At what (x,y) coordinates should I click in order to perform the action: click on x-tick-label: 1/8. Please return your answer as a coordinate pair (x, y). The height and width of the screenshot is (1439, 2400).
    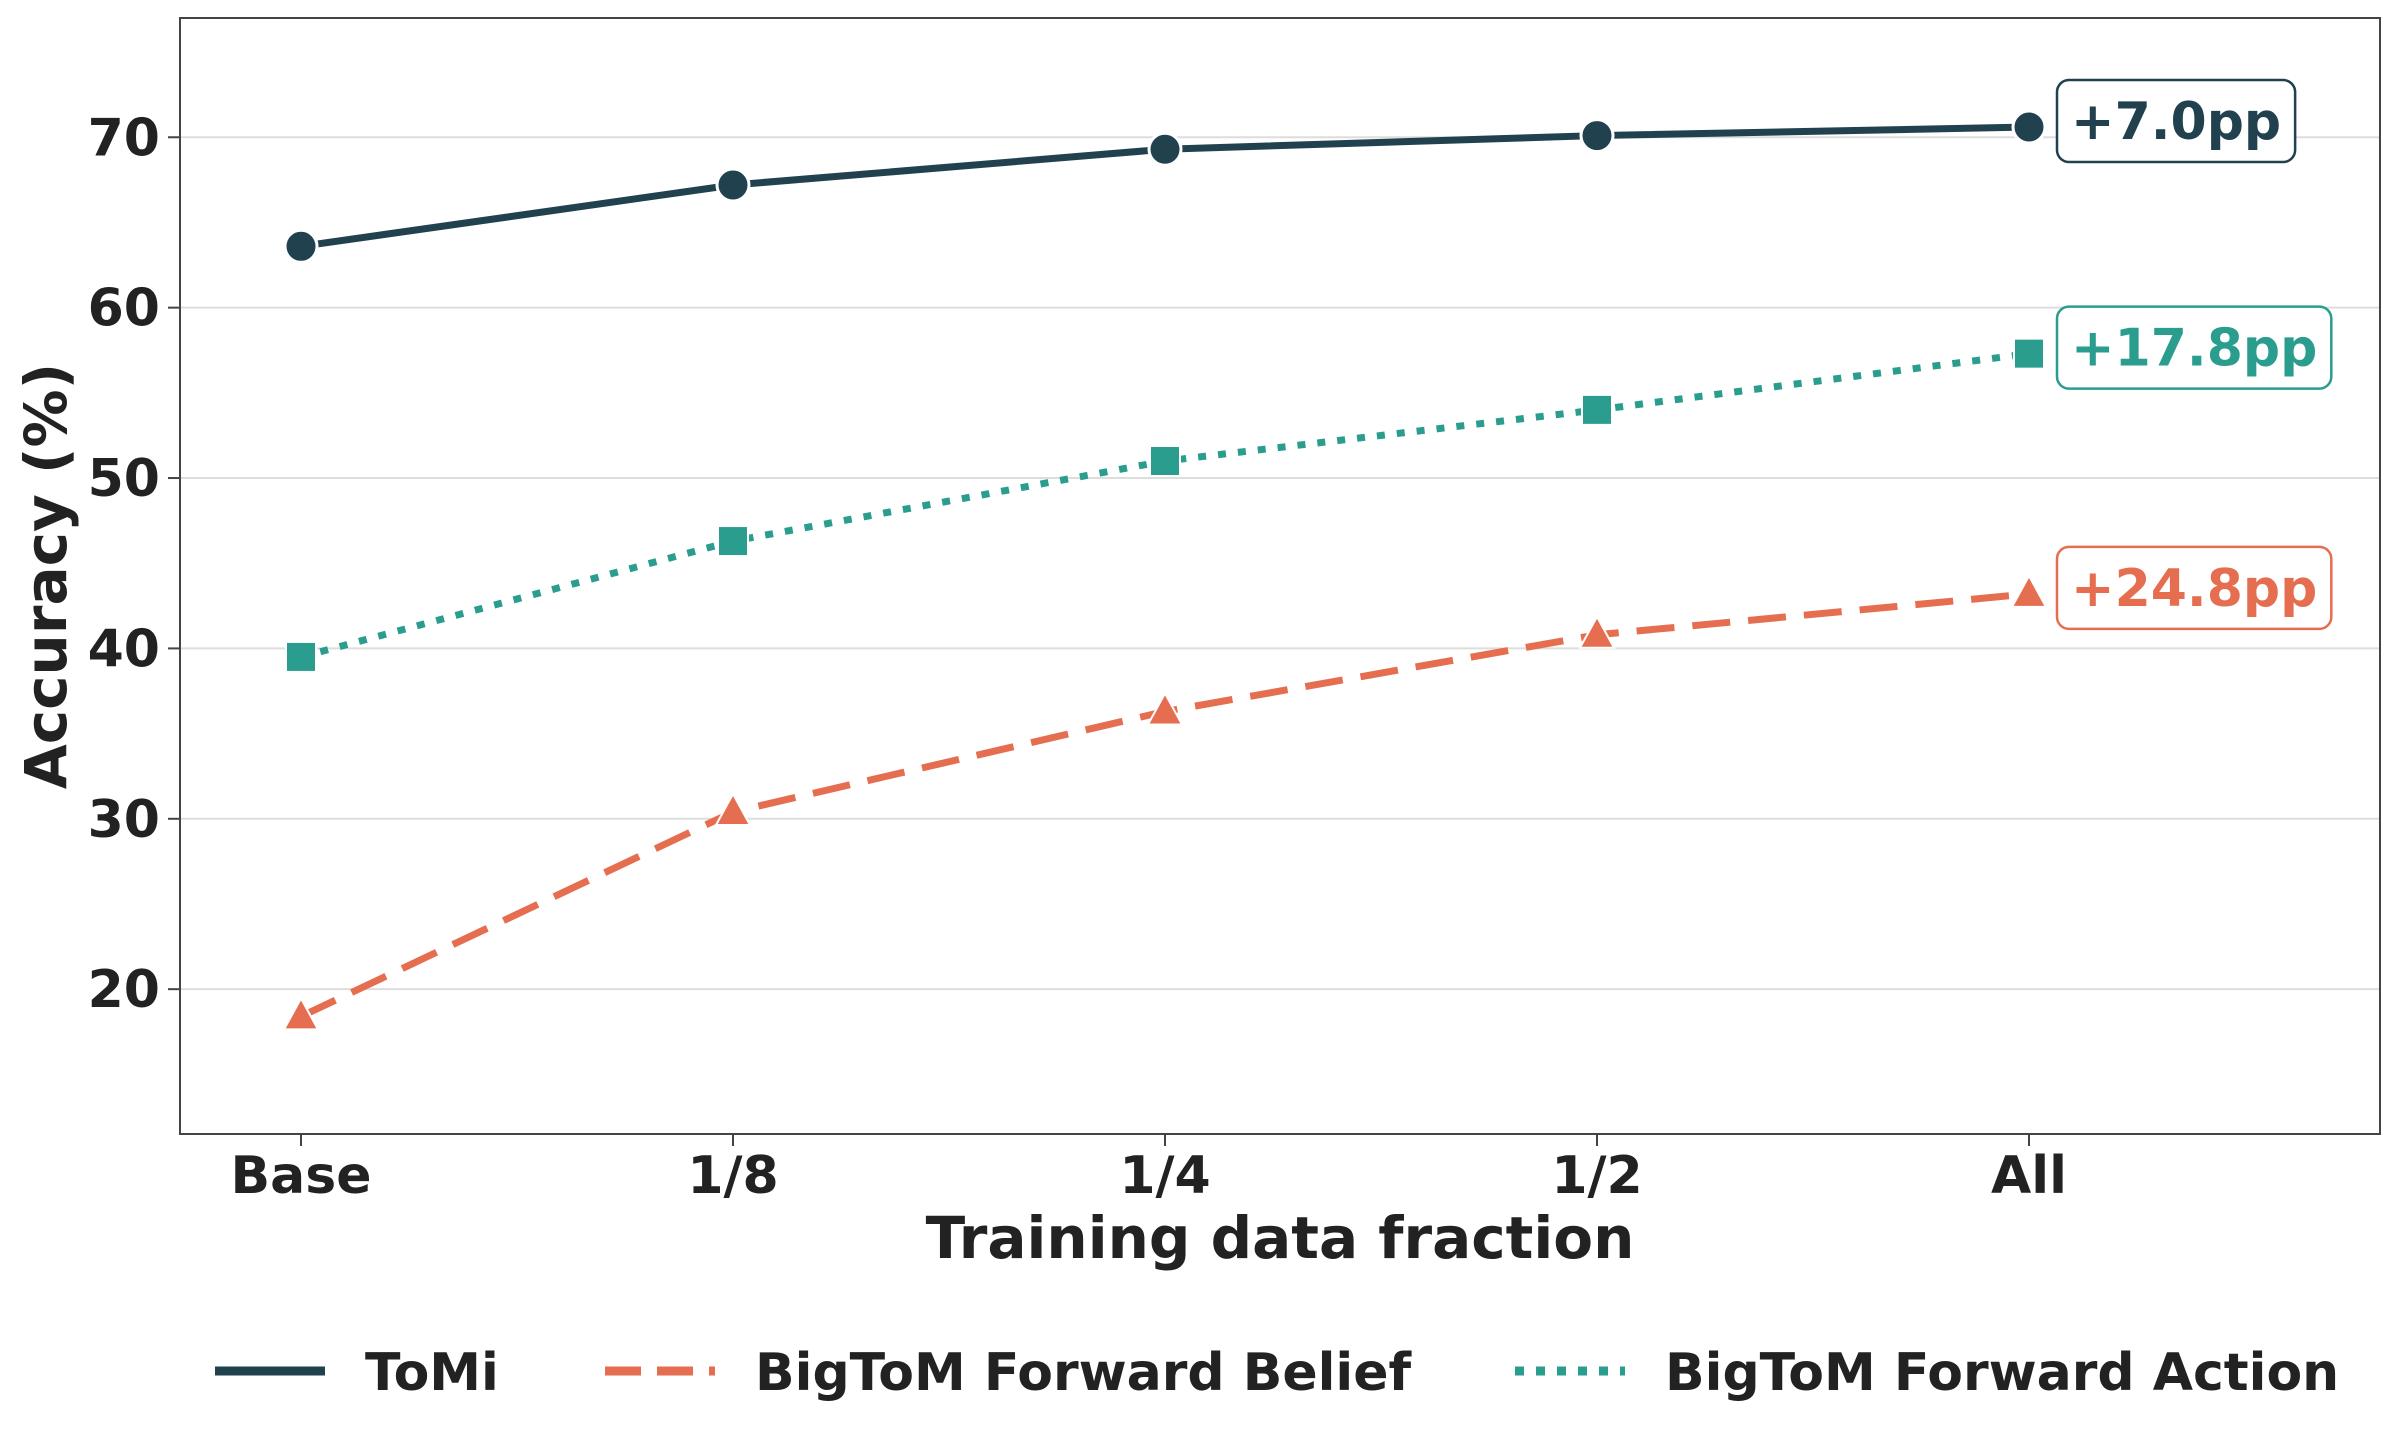
    Looking at the image, I should click on (732, 1176).